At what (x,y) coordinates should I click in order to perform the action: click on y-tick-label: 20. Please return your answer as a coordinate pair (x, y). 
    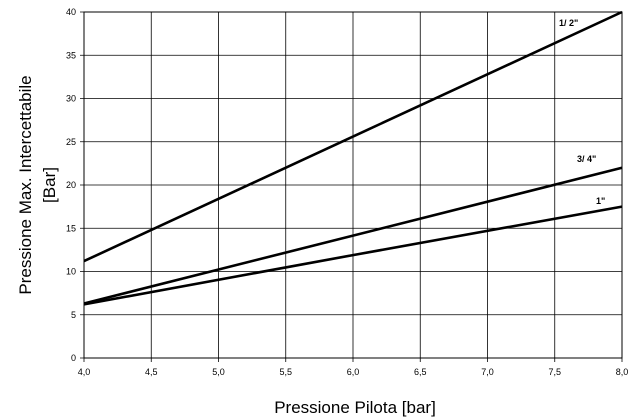
    Looking at the image, I should click on (71, 185).